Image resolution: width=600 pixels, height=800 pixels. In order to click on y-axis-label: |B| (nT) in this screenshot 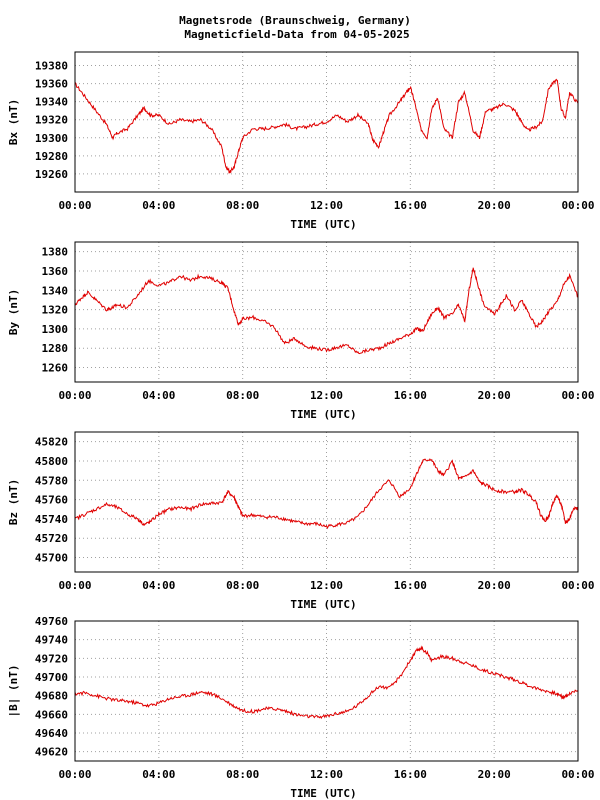, I will do `click(13, 691)`.